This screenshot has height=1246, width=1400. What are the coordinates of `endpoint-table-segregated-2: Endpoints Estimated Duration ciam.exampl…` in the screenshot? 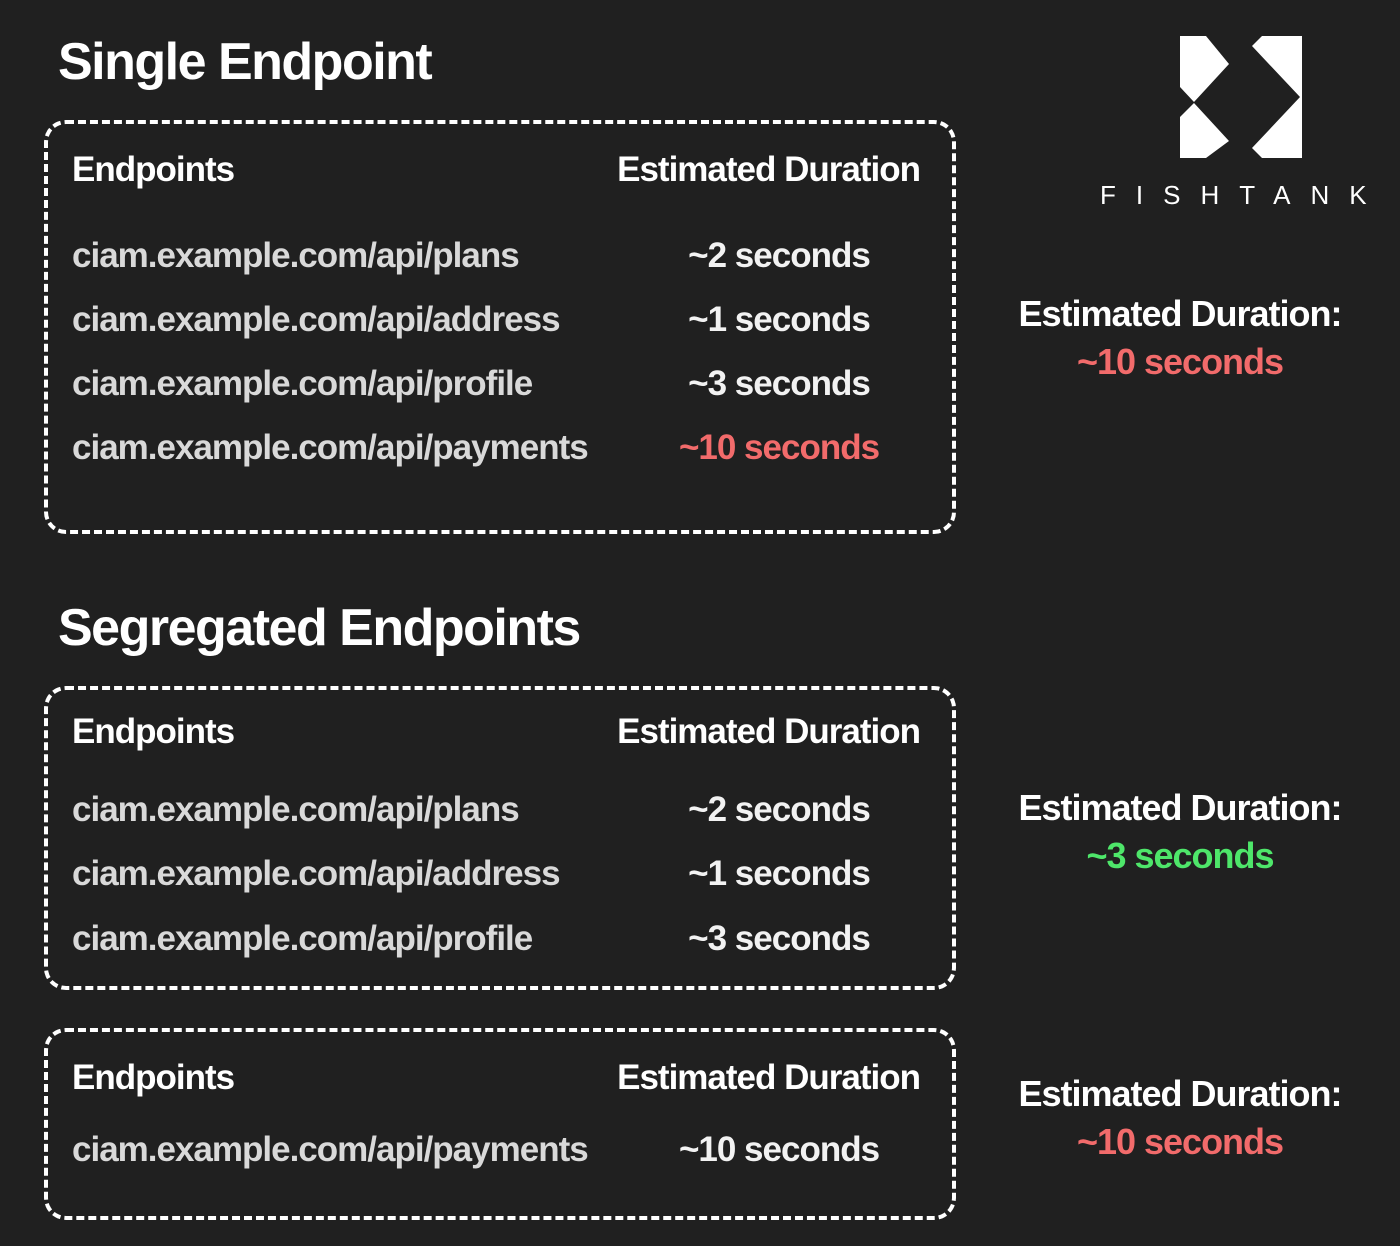 It's located at (500, 1124).